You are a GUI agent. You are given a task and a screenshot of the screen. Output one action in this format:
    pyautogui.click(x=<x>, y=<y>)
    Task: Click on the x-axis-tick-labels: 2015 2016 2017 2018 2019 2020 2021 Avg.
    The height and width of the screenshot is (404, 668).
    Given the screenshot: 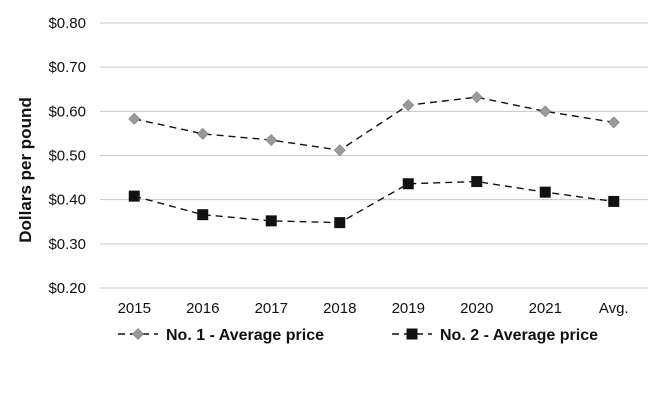 What is the action you would take?
    pyautogui.click(x=373, y=308)
    